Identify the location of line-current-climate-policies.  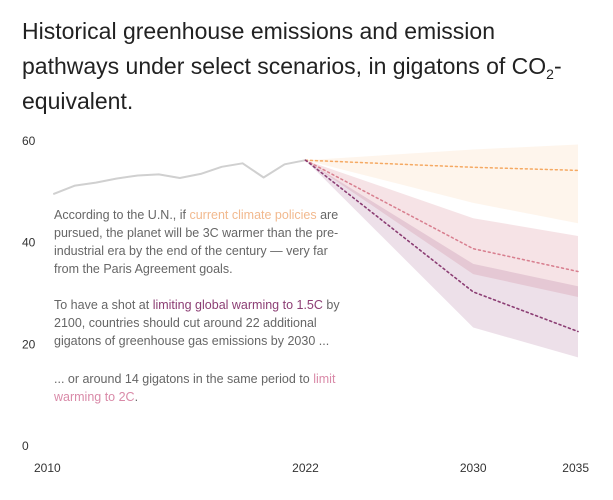
(441, 165).